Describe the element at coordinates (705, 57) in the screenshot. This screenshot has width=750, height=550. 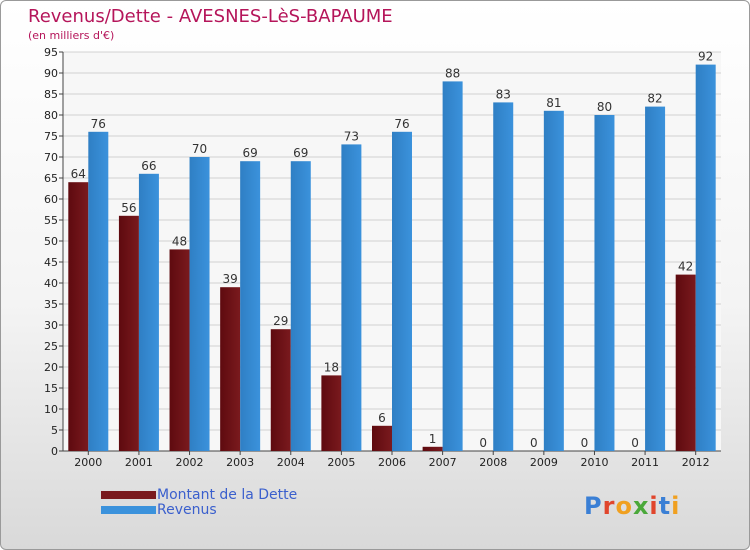
I see `data-label-revenue: 92` at that location.